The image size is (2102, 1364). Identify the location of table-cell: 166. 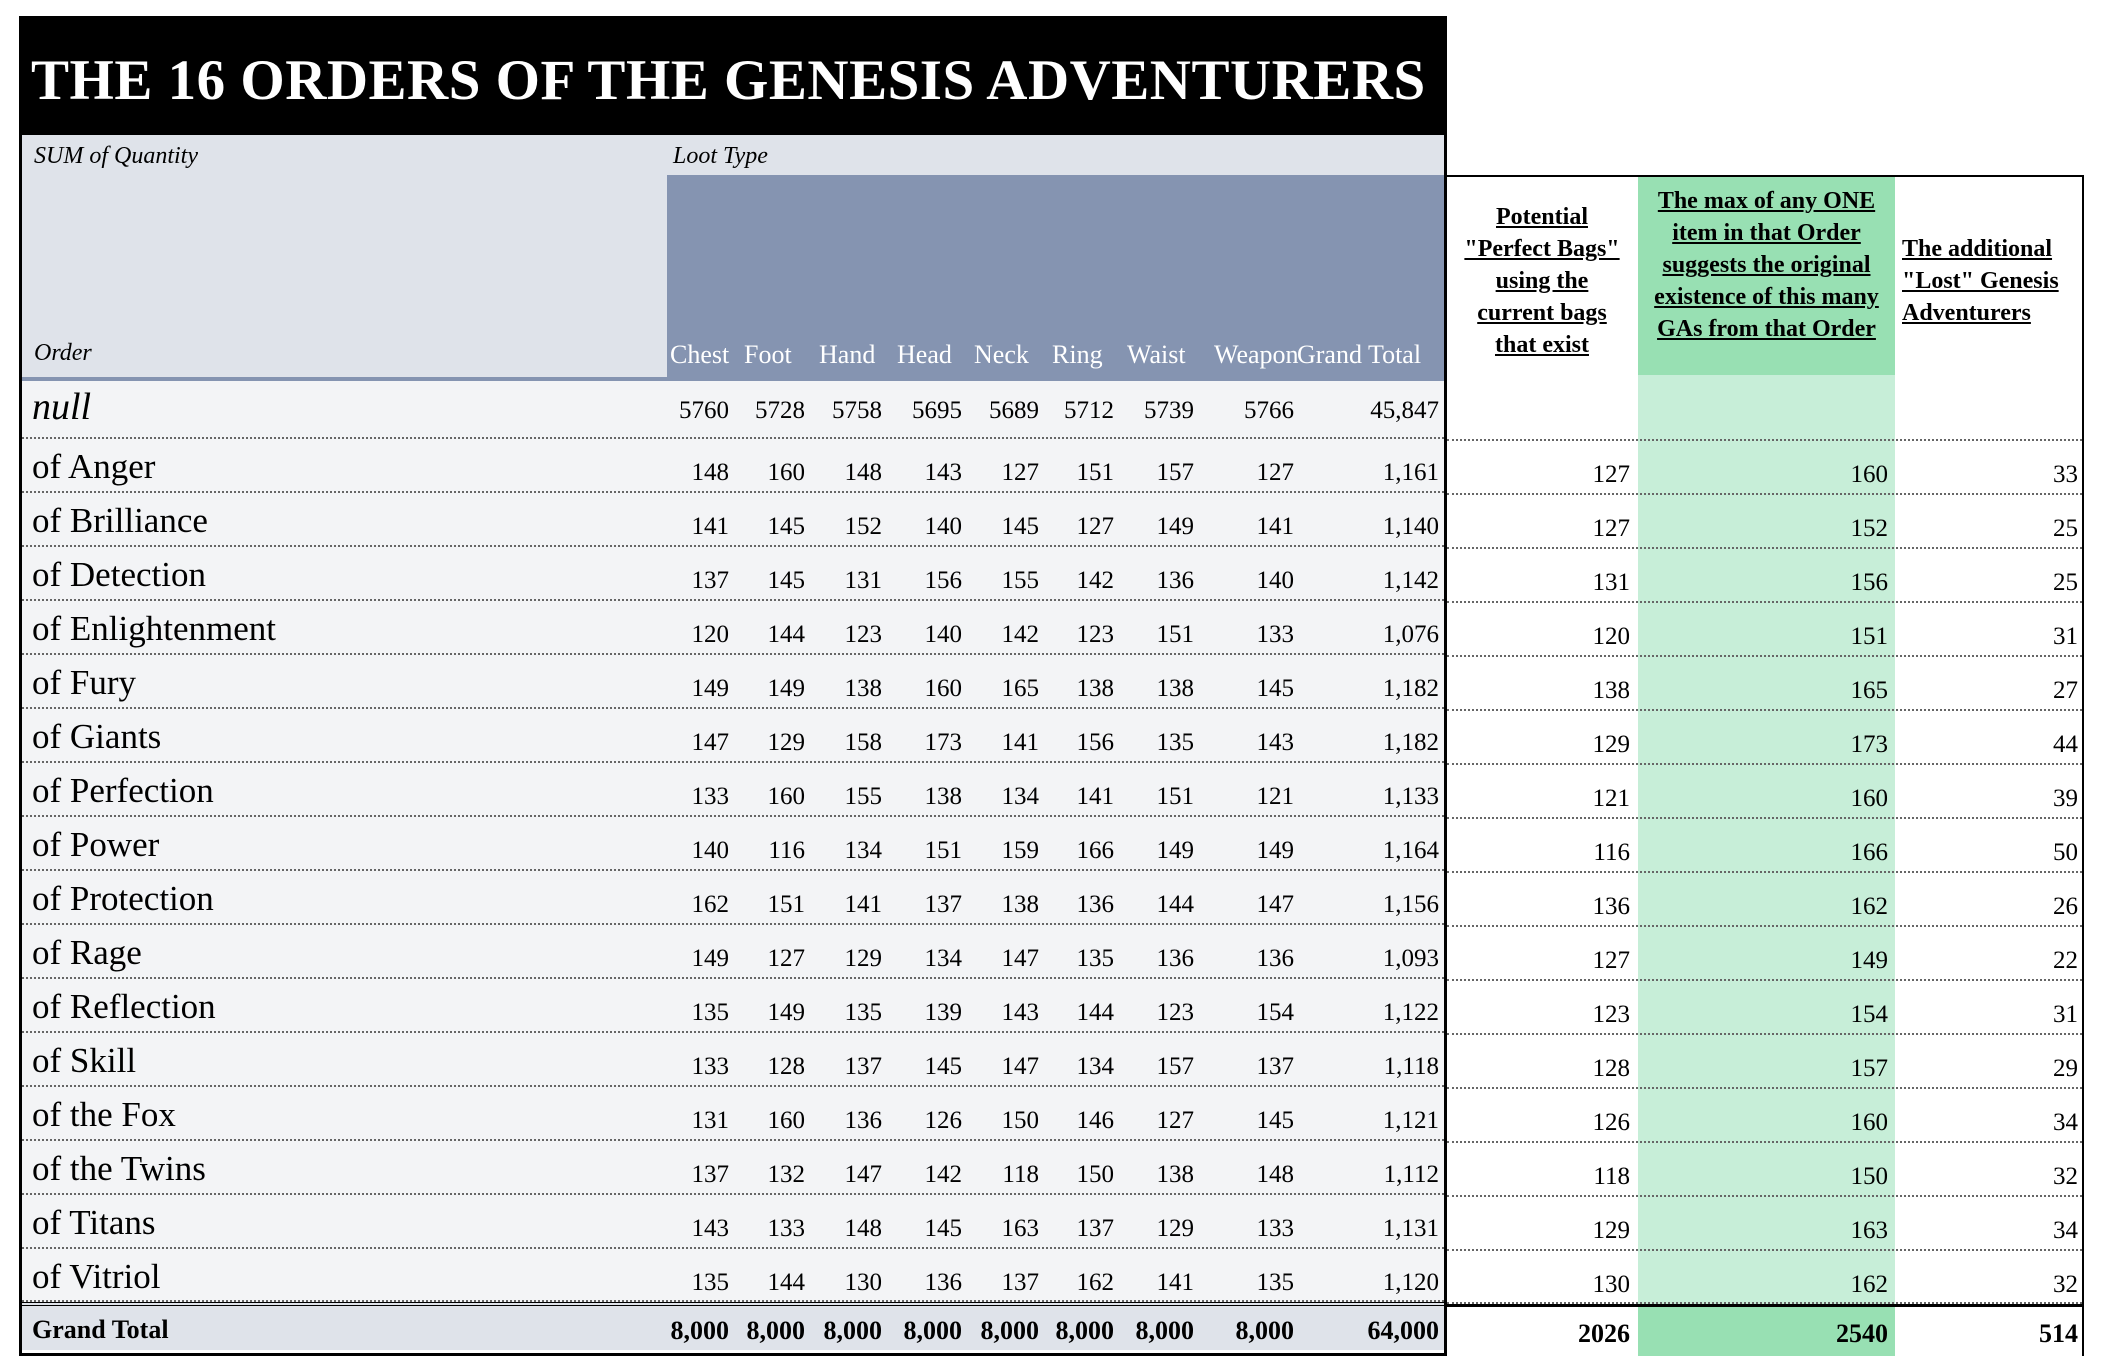
(1095, 850).